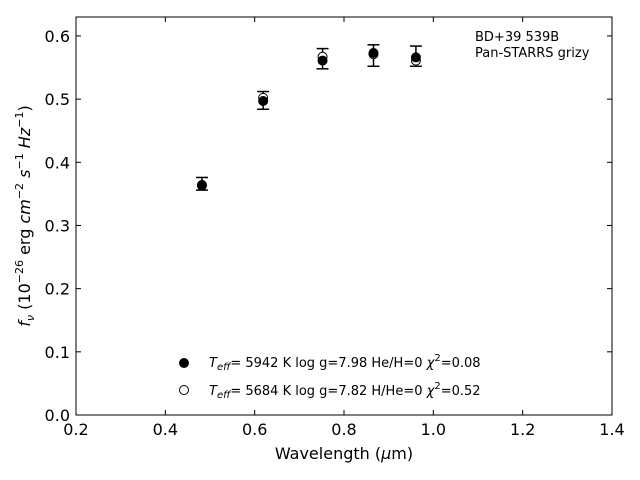 This screenshot has width=640, height=480. Describe the element at coordinates (522, 429) in the screenshot. I see `x-tick-label: 1.2` at that location.